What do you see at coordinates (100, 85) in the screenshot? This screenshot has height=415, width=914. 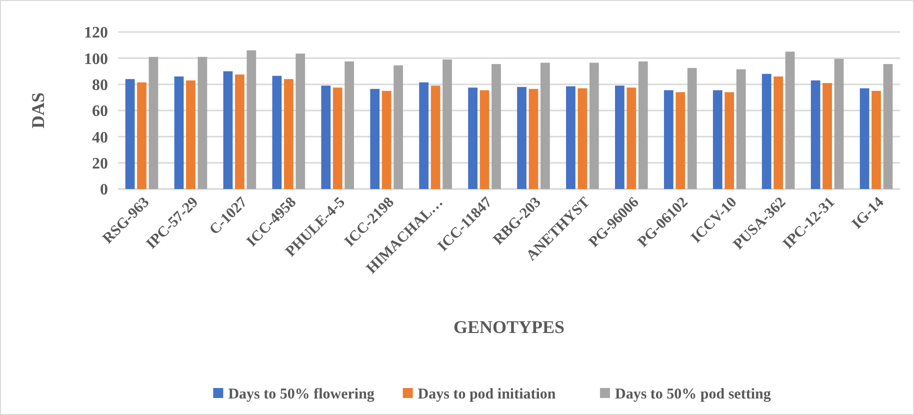 I see `y-tick-label: 80` at bounding box center [100, 85].